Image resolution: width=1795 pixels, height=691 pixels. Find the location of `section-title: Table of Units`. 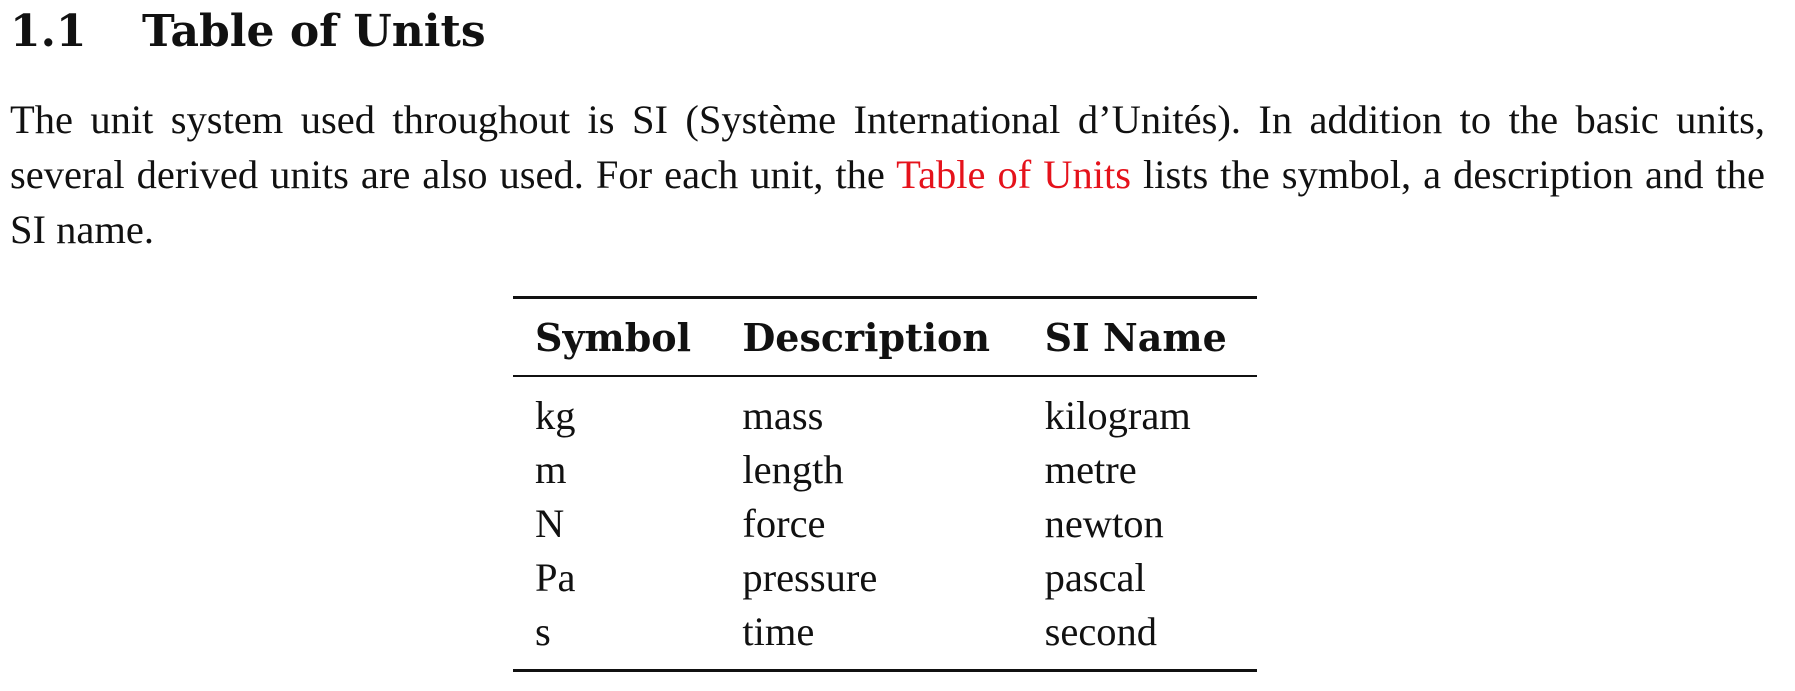

section-title: Table of Units is located at coordinates (314, 31).